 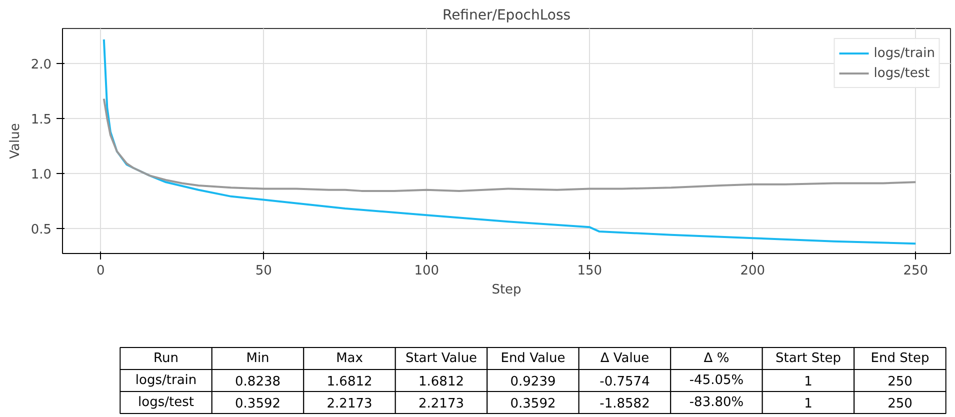 What do you see at coordinates (258, 382) in the screenshot?
I see `text: 0.8238` at bounding box center [258, 382].